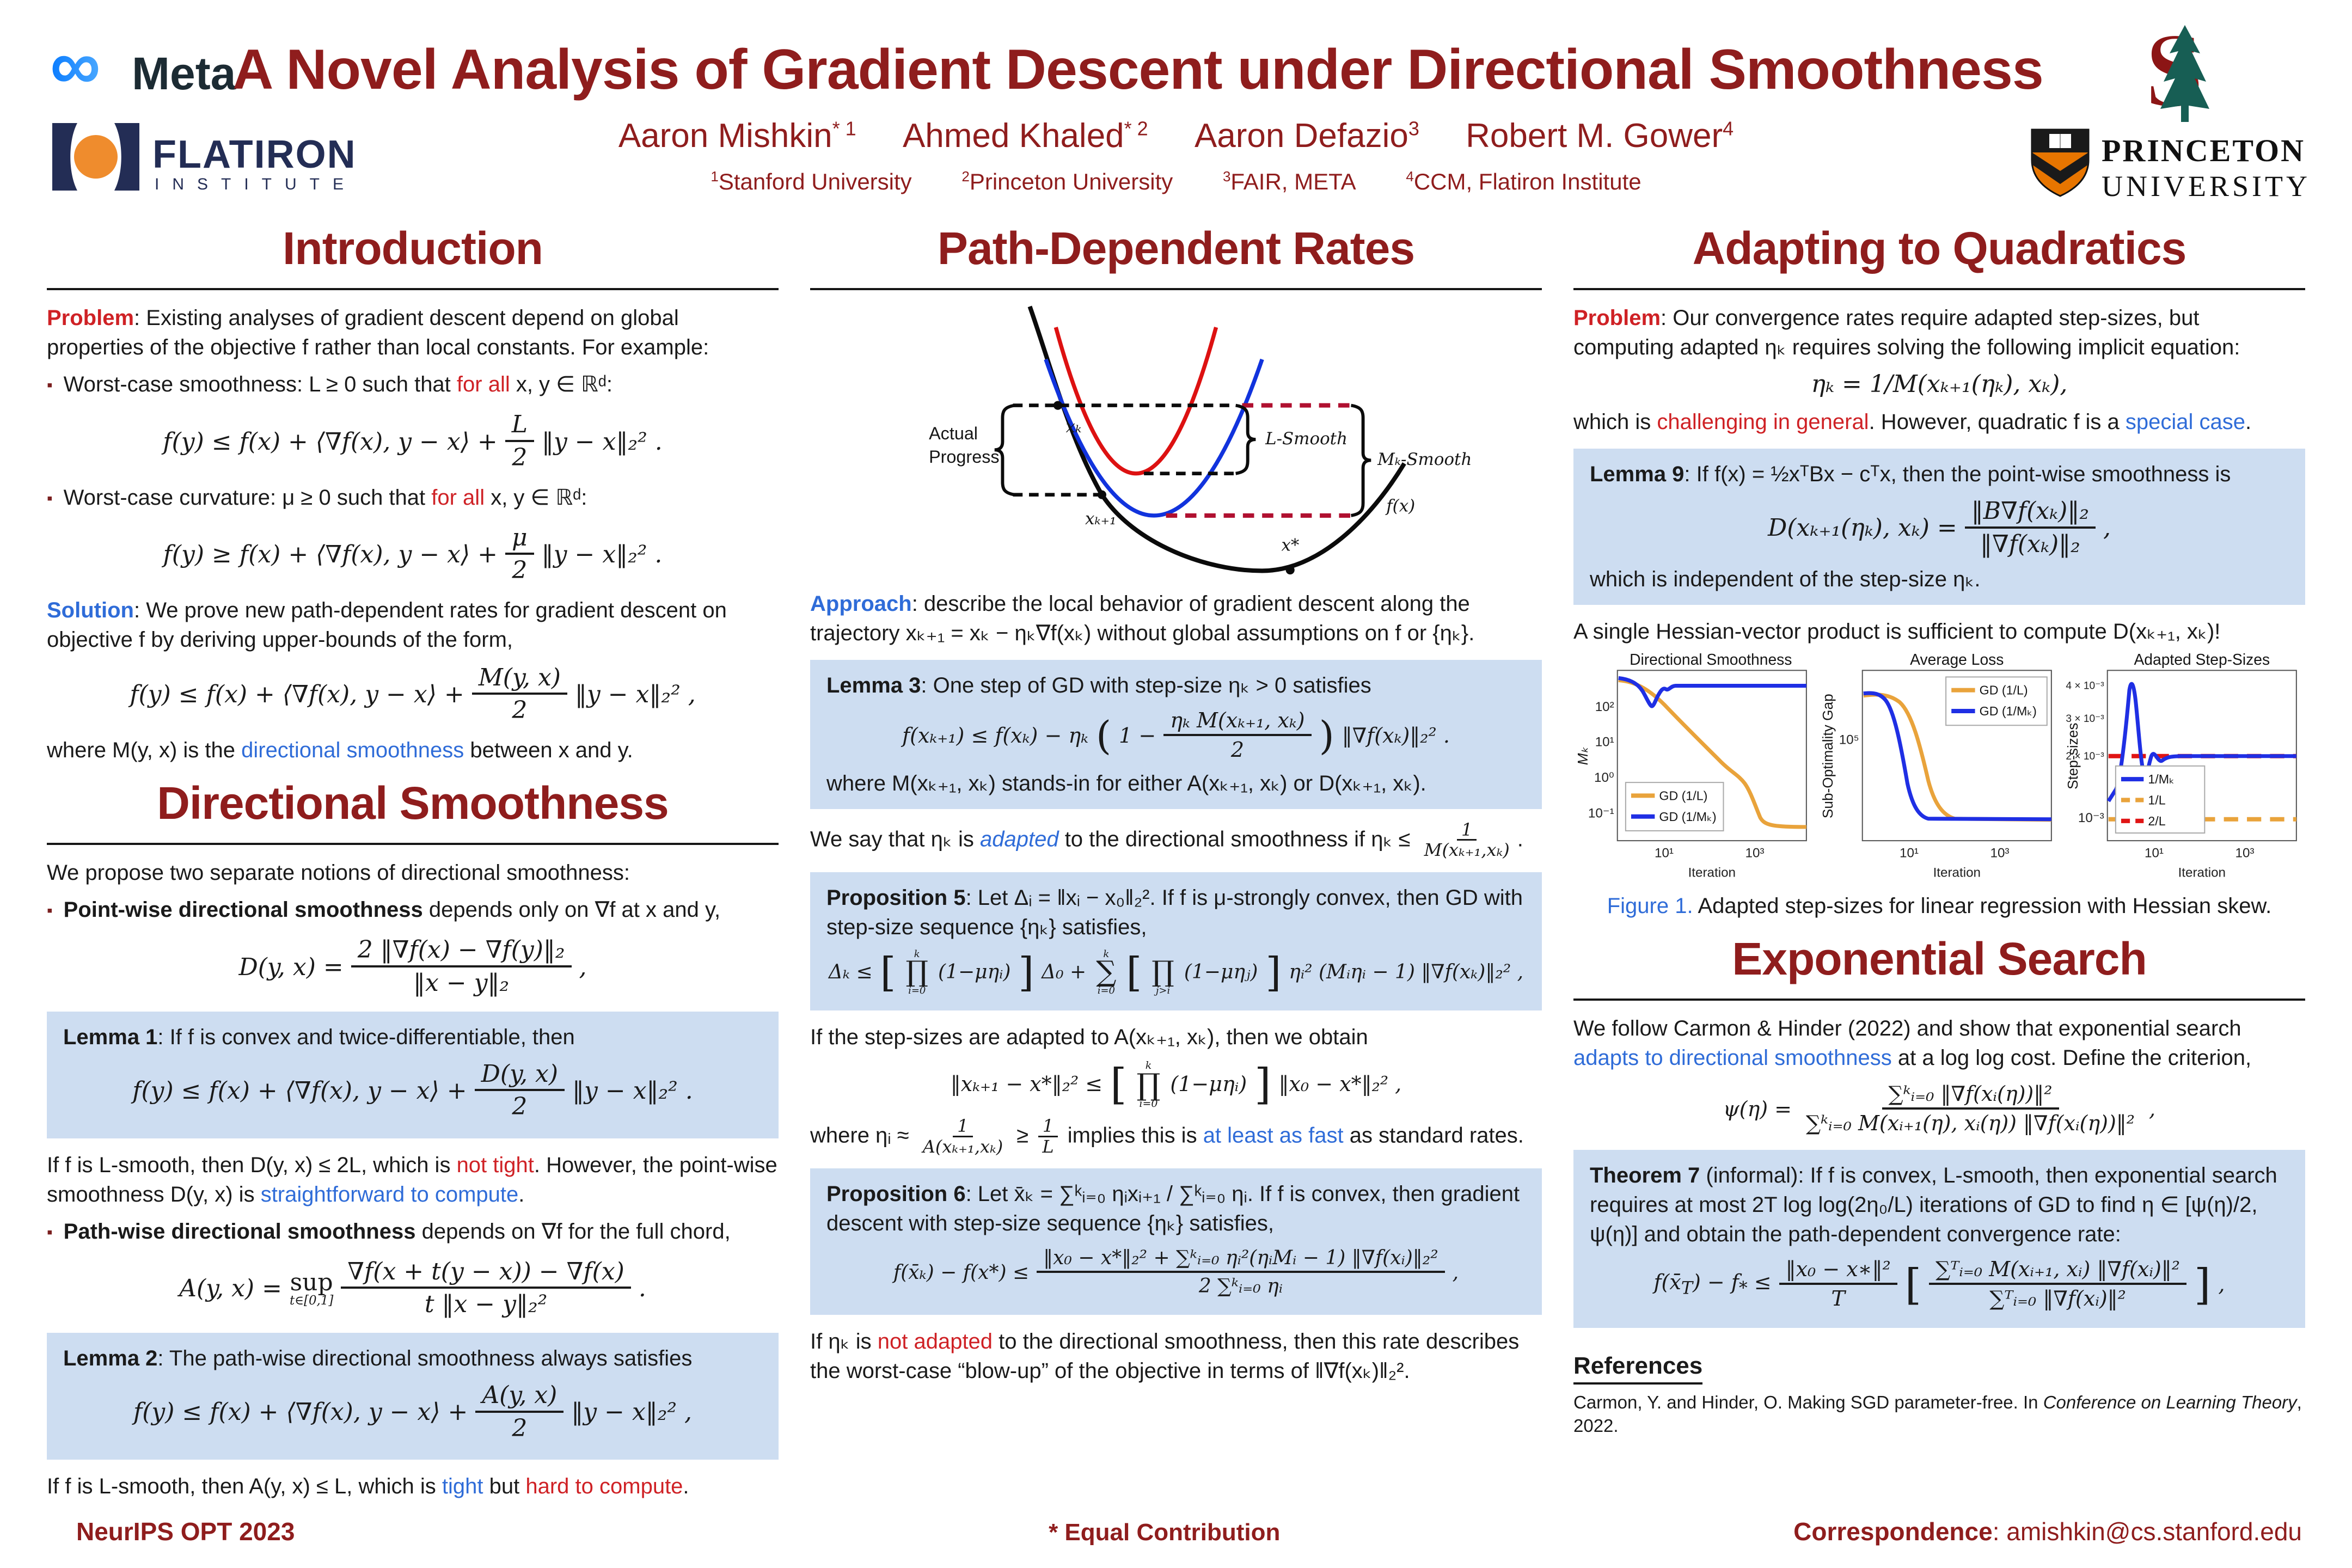  Describe the element at coordinates (962, 1136) in the screenshot. I see `inline-fraction: 1 A(xₖ₊₁,xₖ)` at that location.